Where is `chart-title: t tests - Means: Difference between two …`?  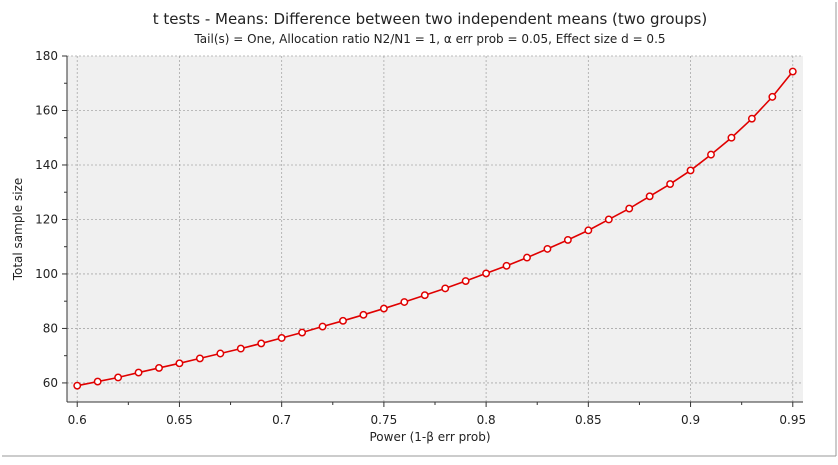 chart-title: t tests - Means: Difference between two … is located at coordinates (430, 19).